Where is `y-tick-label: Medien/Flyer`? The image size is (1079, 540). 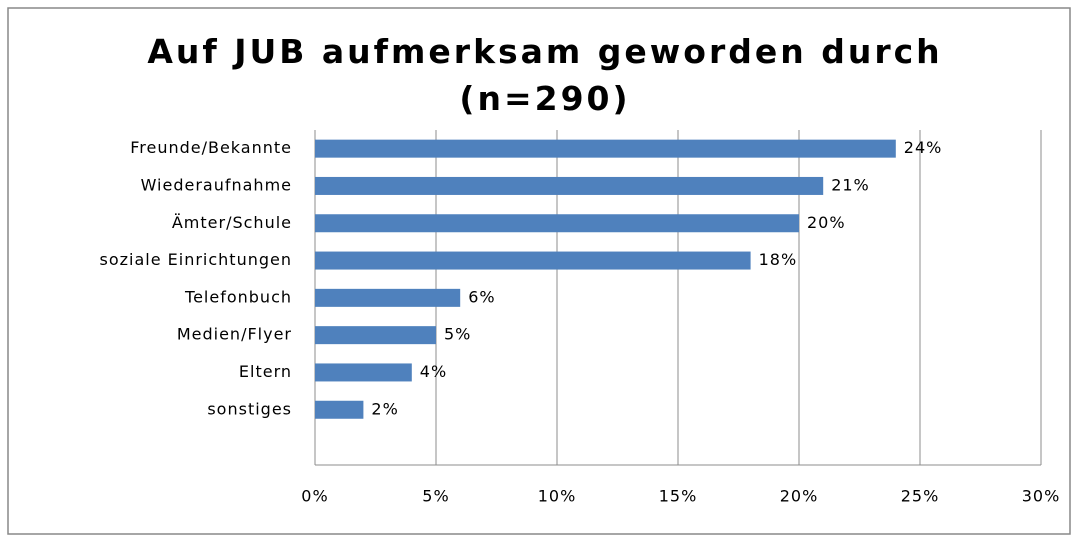
y-tick-label: Medien/Flyer is located at coordinates (234, 334).